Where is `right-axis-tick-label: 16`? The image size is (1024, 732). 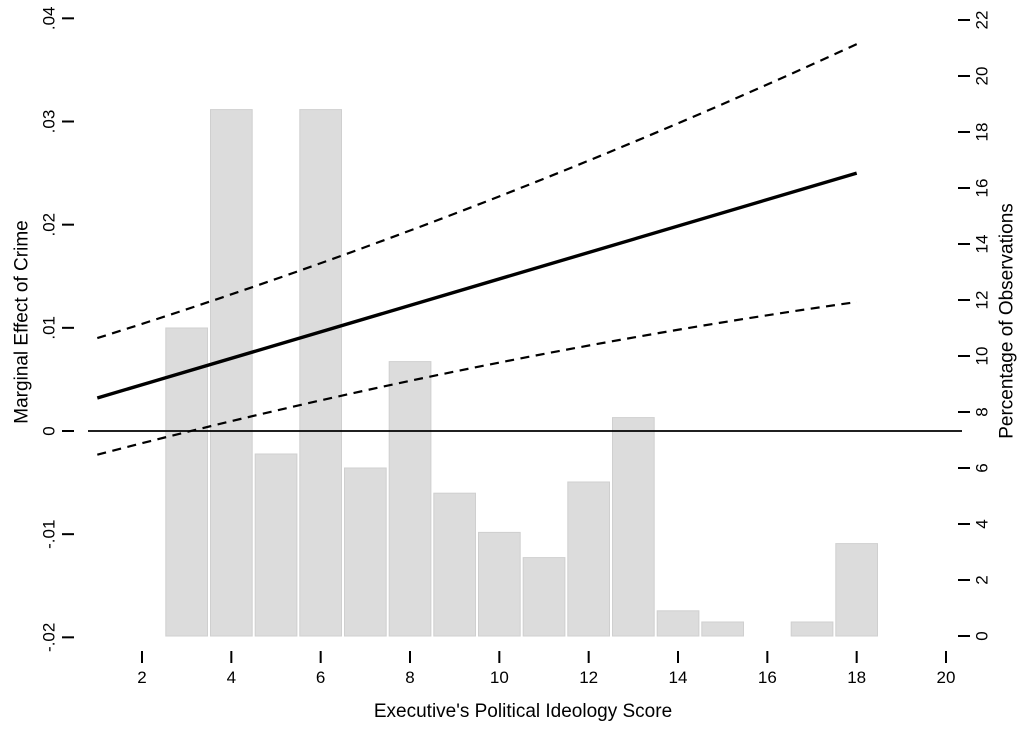
right-axis-tick-label: 16 is located at coordinates (982, 188).